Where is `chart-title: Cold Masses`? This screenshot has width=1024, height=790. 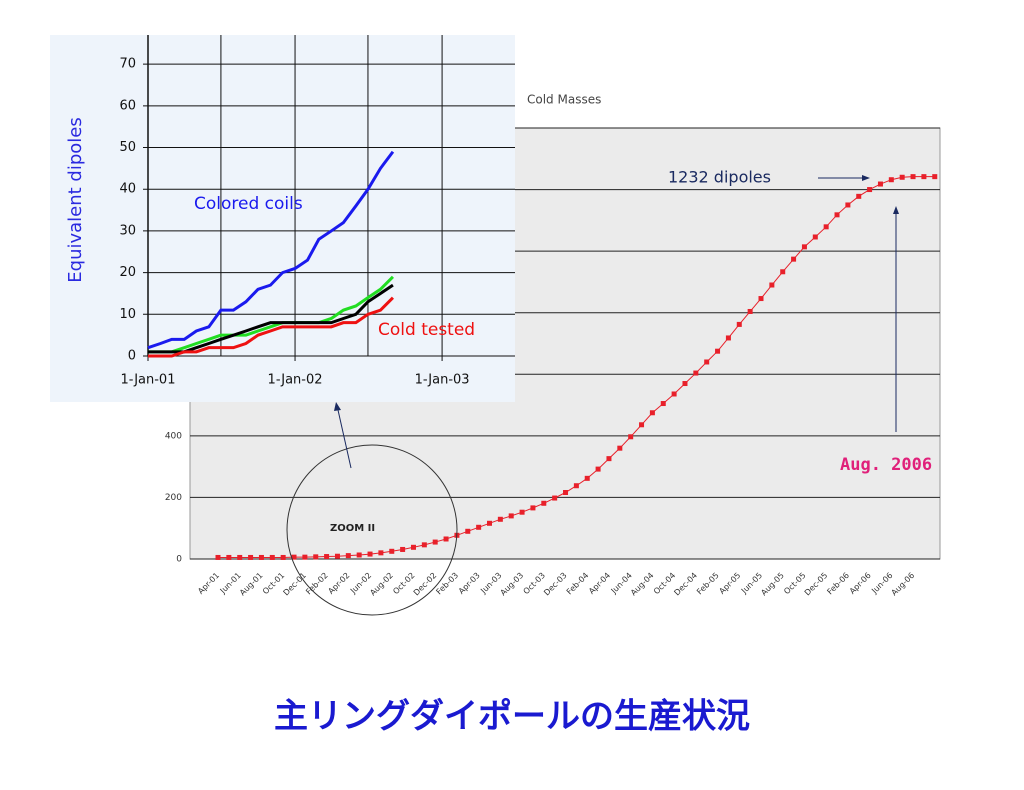
chart-title: Cold Masses is located at coordinates (564, 100).